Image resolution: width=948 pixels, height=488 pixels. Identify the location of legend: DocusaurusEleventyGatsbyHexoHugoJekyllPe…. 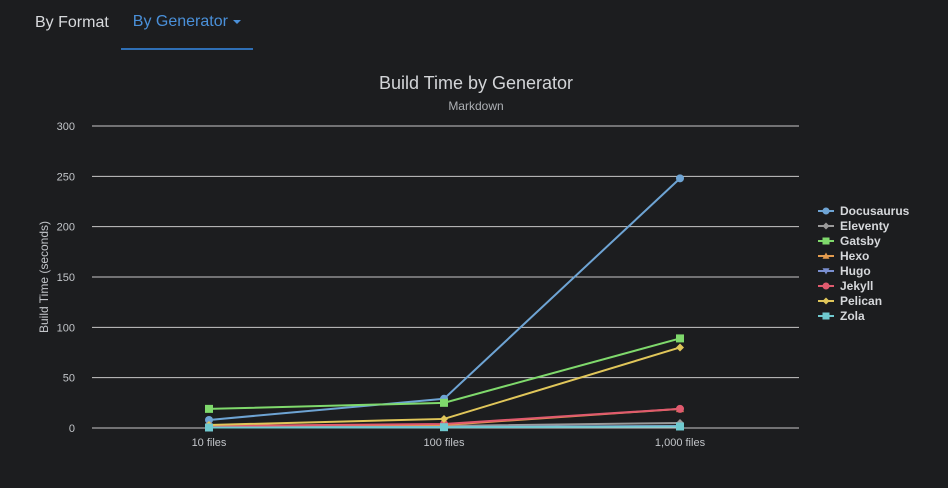
(864, 263).